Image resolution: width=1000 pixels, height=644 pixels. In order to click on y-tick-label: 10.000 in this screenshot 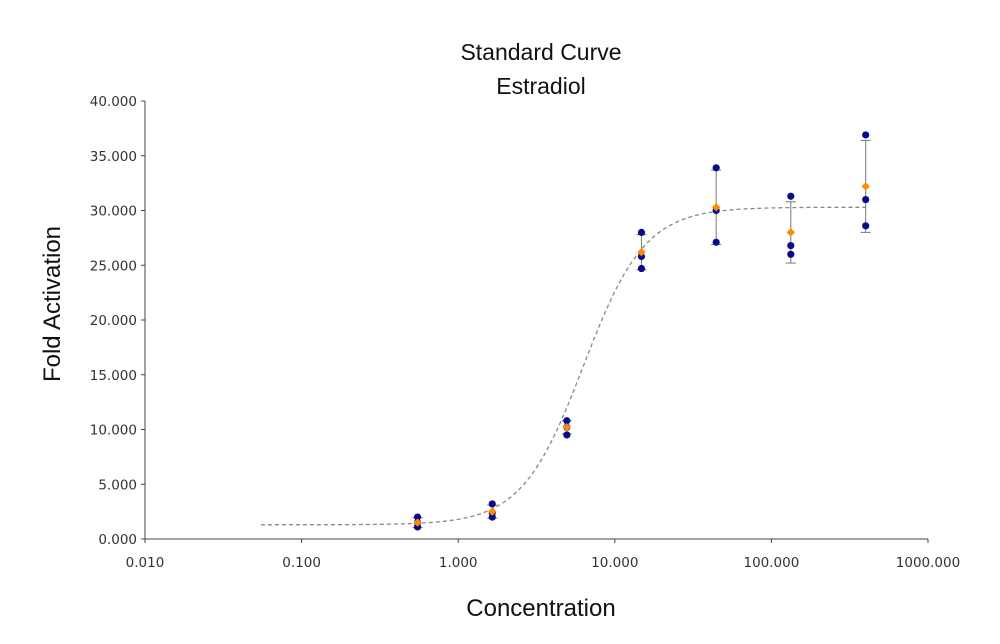, I will do `click(113, 431)`.